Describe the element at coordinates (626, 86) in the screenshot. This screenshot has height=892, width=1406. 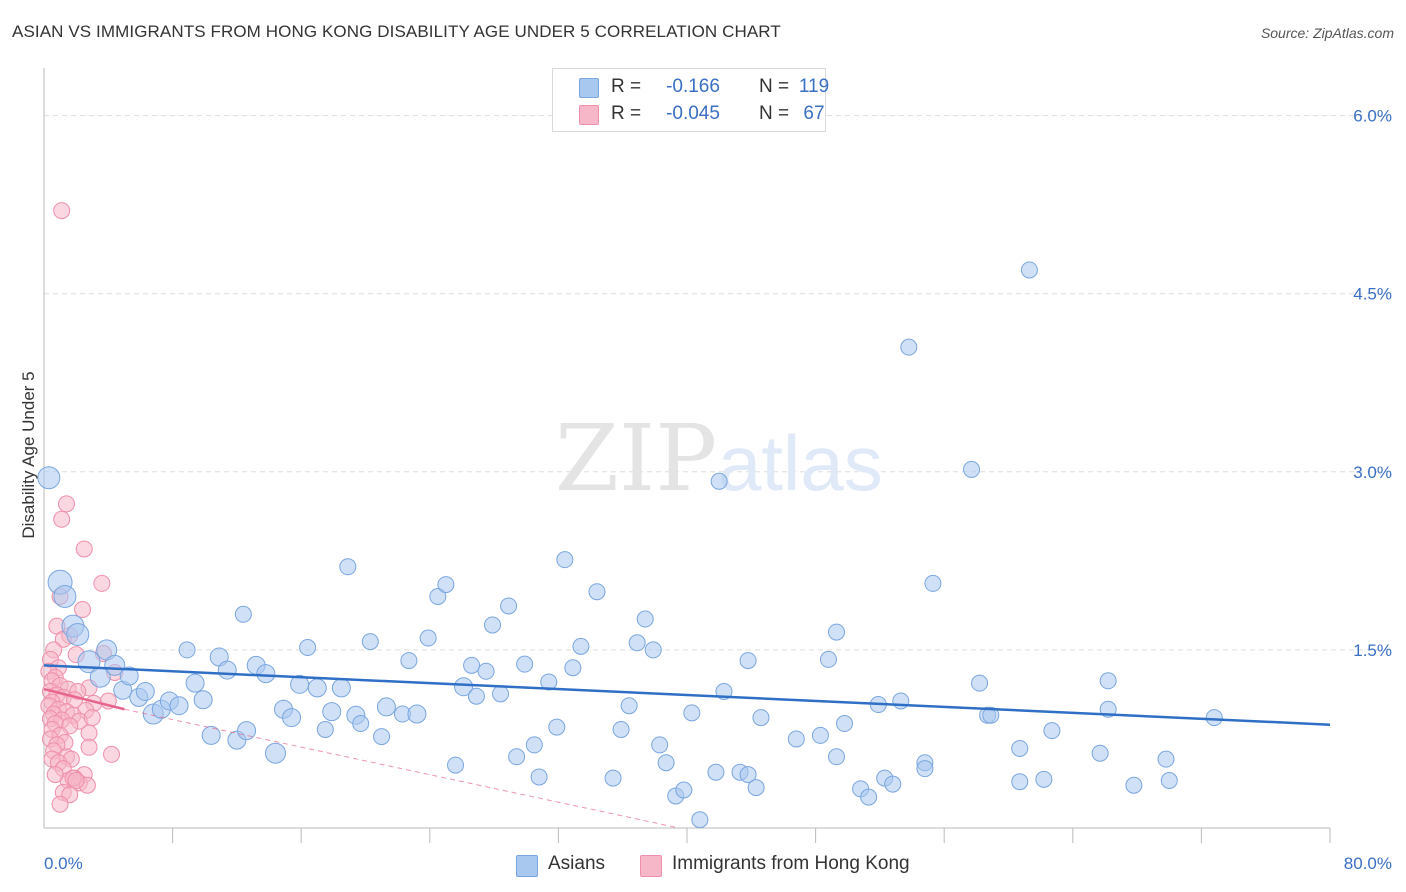
I see `asians-r-label: R =` at that location.